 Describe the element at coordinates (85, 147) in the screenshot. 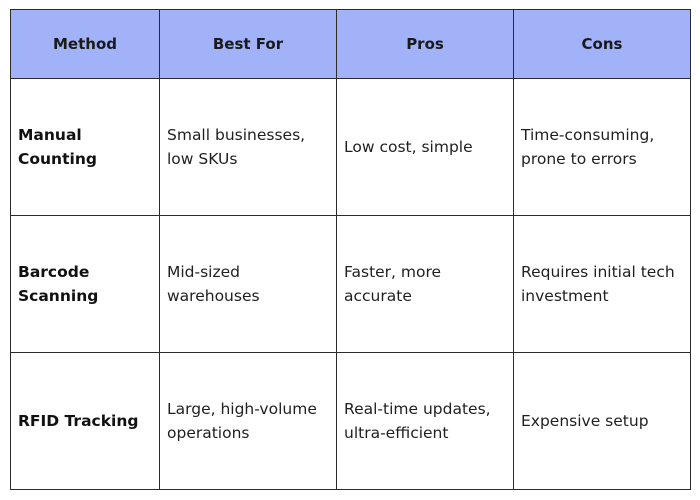

I see `method-cell: Manual Counting` at that location.